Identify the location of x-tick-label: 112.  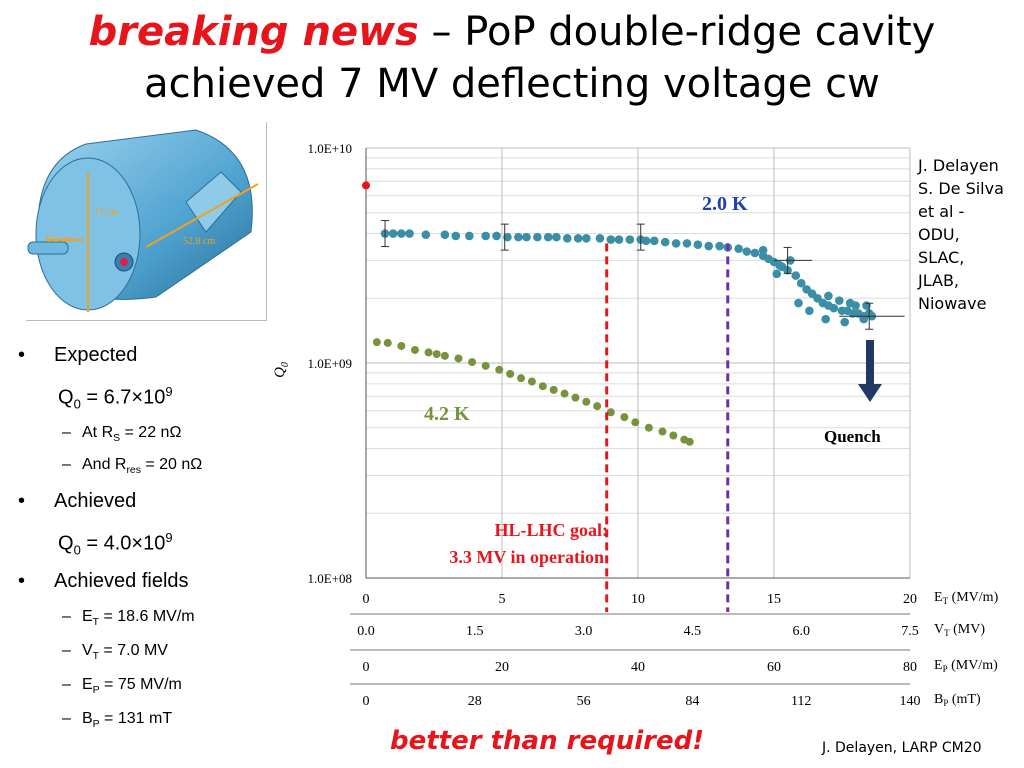
(801, 701).